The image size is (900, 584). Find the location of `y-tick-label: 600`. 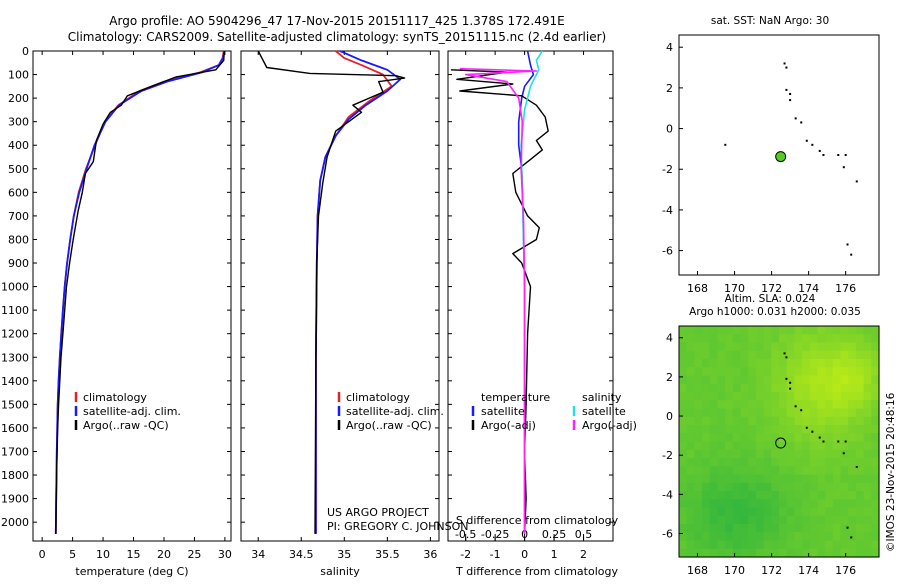

y-tick-label: 600 is located at coordinates (18, 192).